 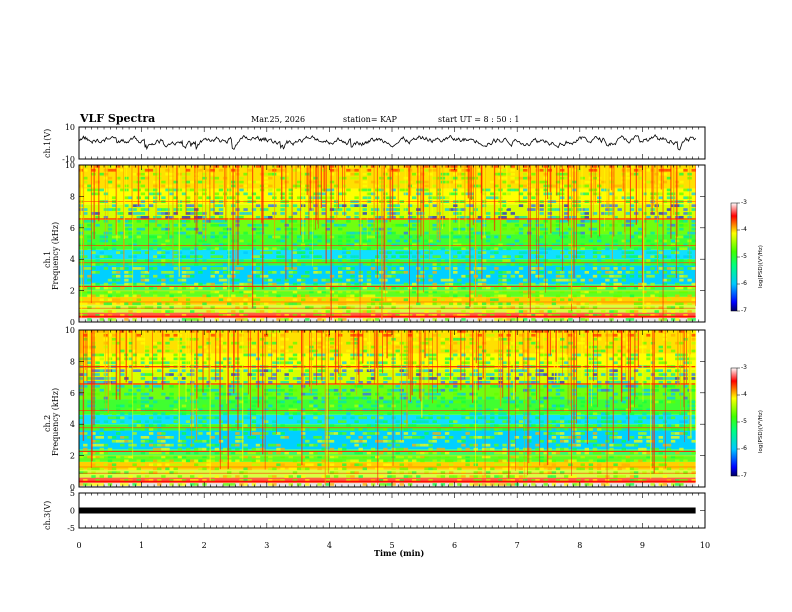 I want to click on ch1-spec-ytick: 8, so click(x=72, y=196).